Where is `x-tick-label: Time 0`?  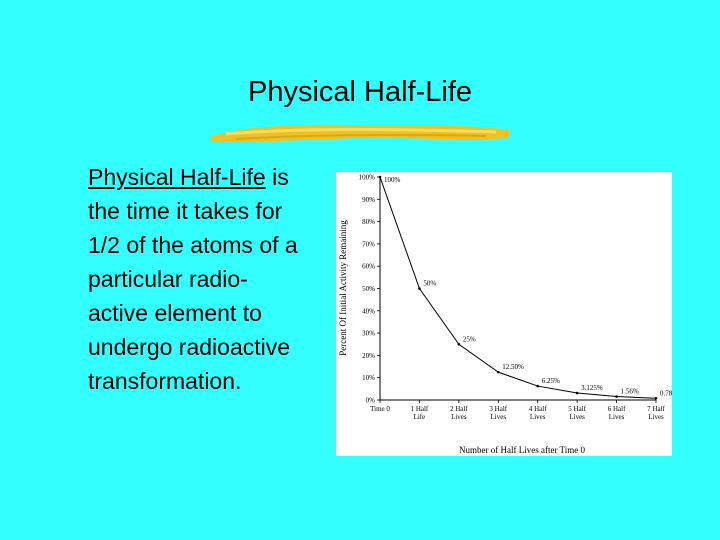
x-tick-label: Time 0 is located at coordinates (380, 409).